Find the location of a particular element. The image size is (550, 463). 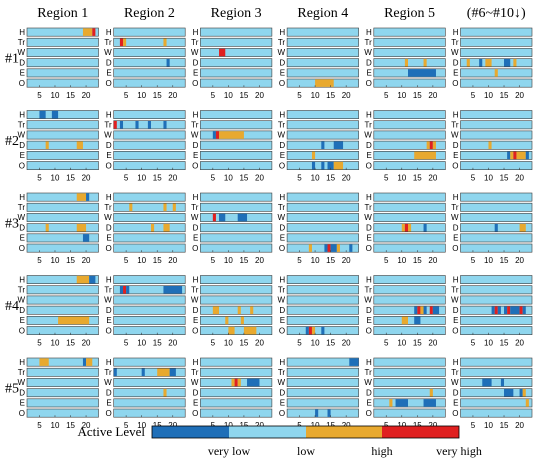

legend-swatch is located at coordinates (344, 432).